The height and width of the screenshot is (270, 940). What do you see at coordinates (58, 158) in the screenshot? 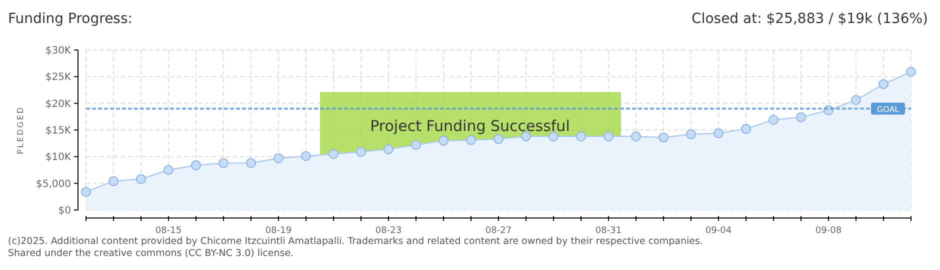
I see `y-tick-label: $10K` at bounding box center [58, 158].